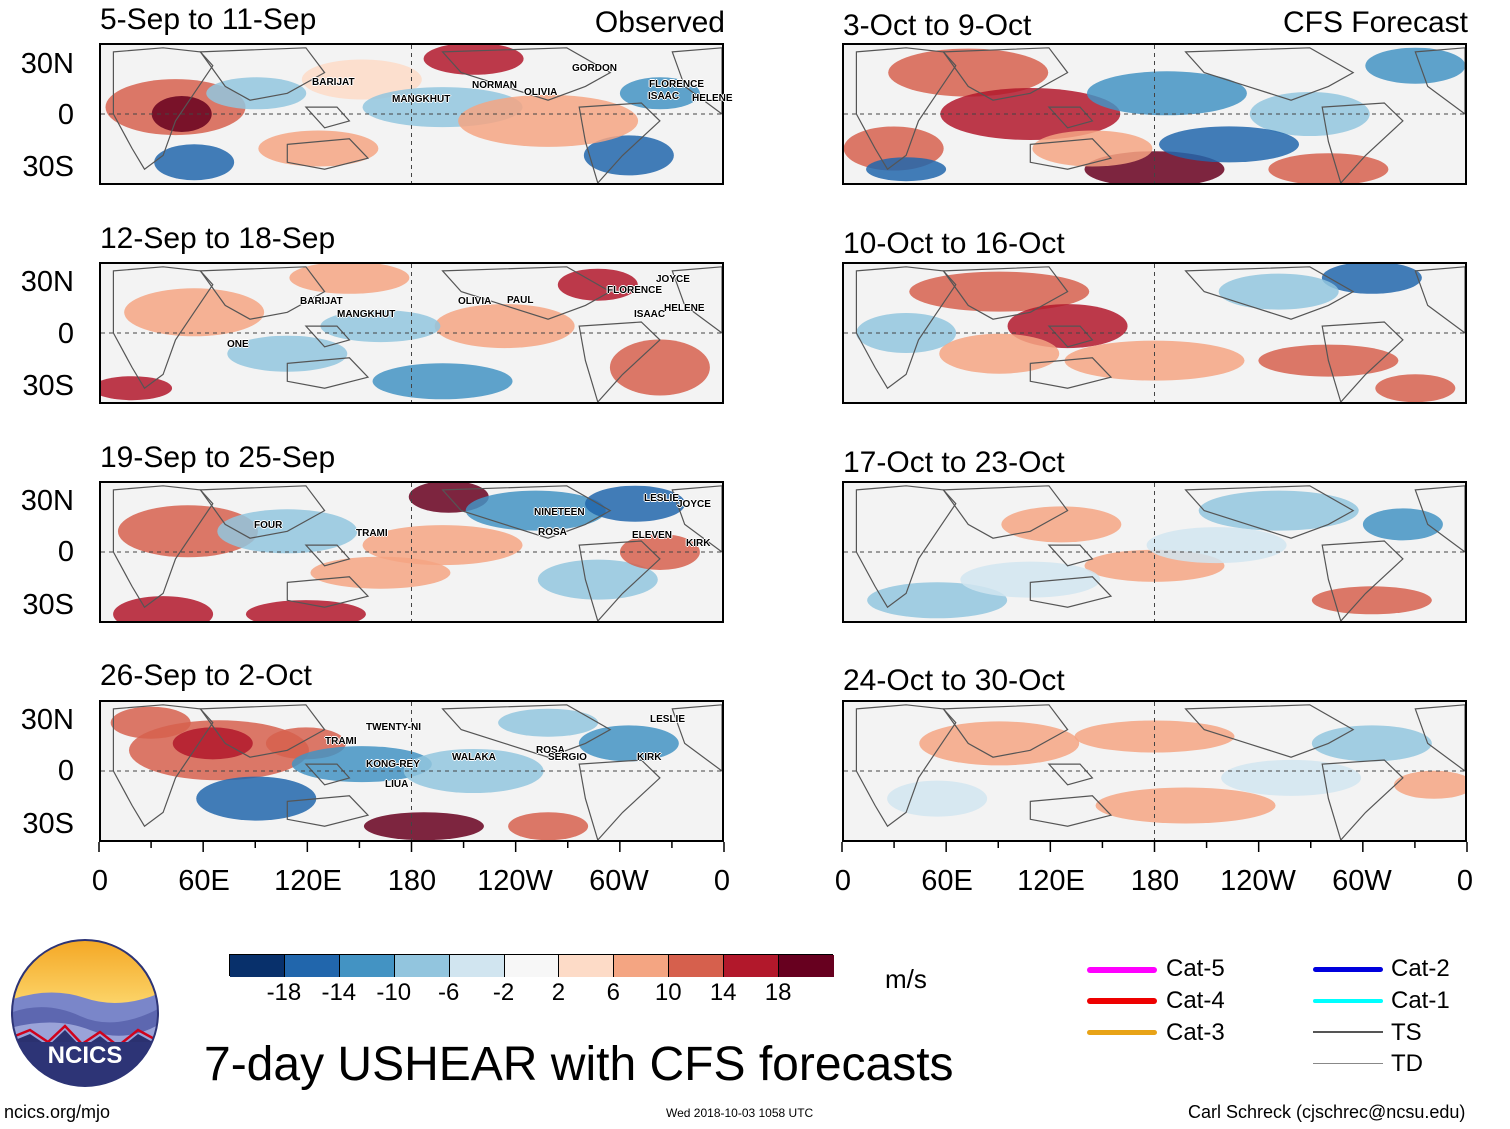 The image size is (1510, 1129). Describe the element at coordinates (515, 881) in the screenshot. I see `lon-label: 120W` at that location.